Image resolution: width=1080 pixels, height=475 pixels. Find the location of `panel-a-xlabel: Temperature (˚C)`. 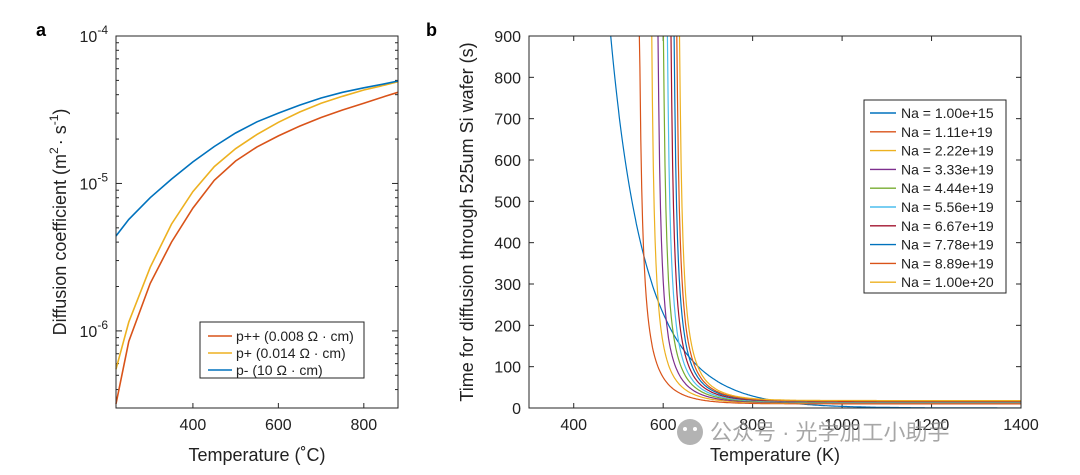

panel-a-xlabel: Temperature (˚C) is located at coordinates (256, 455).